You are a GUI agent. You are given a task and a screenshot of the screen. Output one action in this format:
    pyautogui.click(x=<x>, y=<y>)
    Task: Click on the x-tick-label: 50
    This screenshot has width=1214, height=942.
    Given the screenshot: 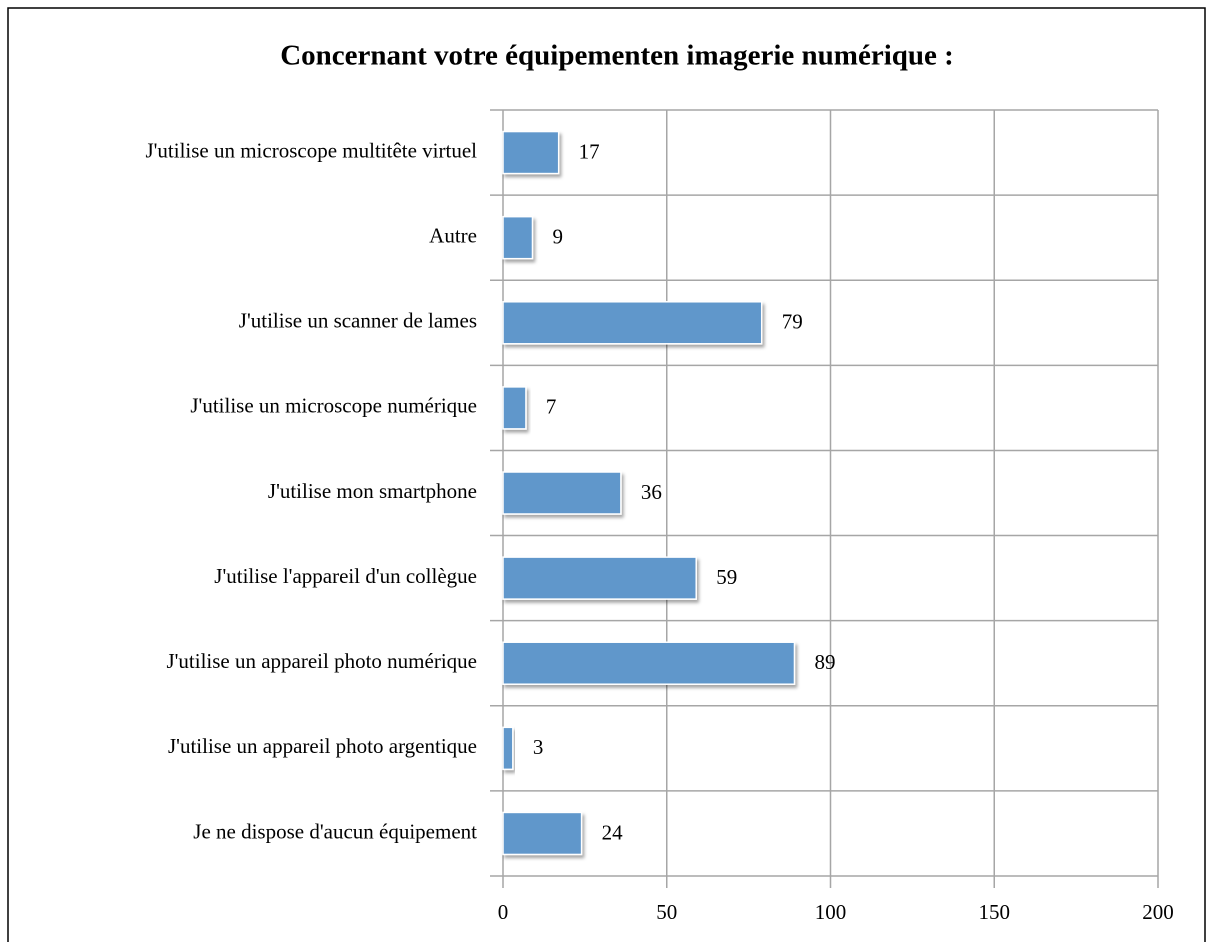 What is the action you would take?
    pyautogui.click(x=666, y=912)
    